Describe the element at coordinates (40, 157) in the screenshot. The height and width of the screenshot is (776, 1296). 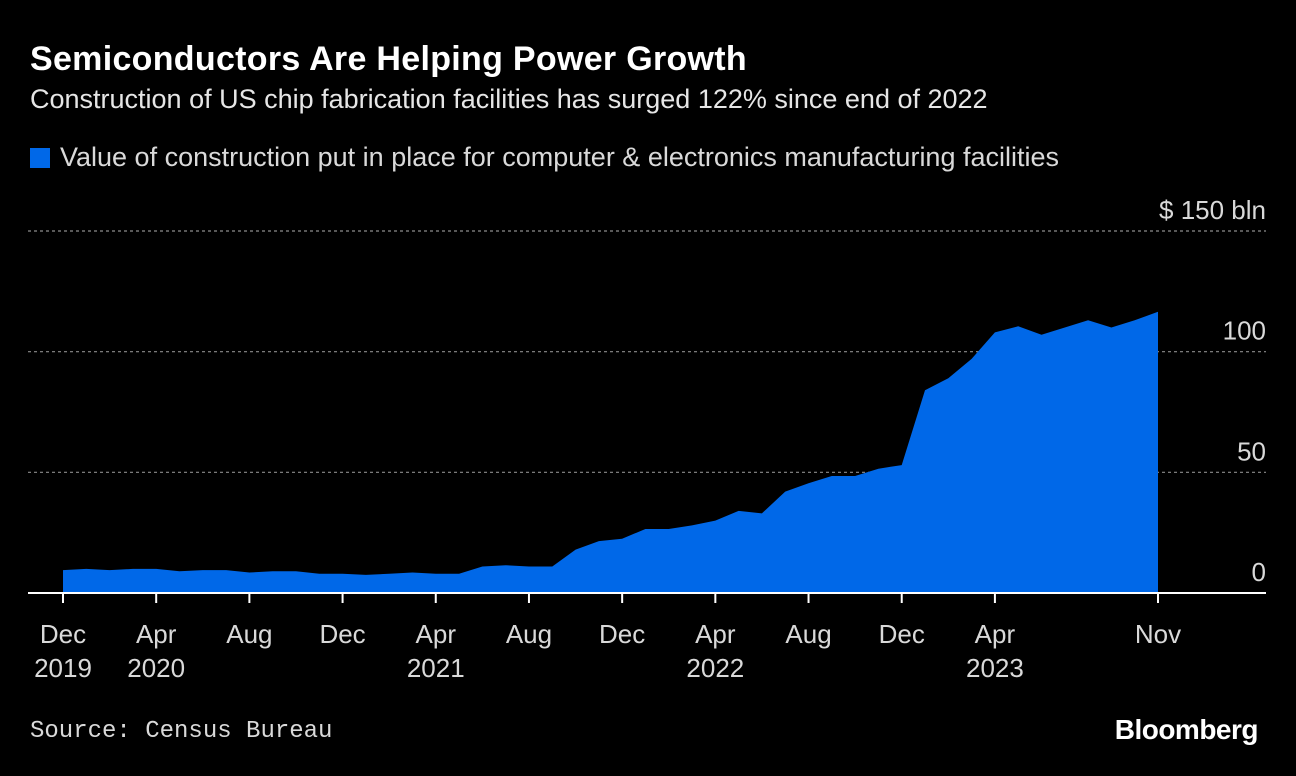
I see `legend-swatch` at that location.